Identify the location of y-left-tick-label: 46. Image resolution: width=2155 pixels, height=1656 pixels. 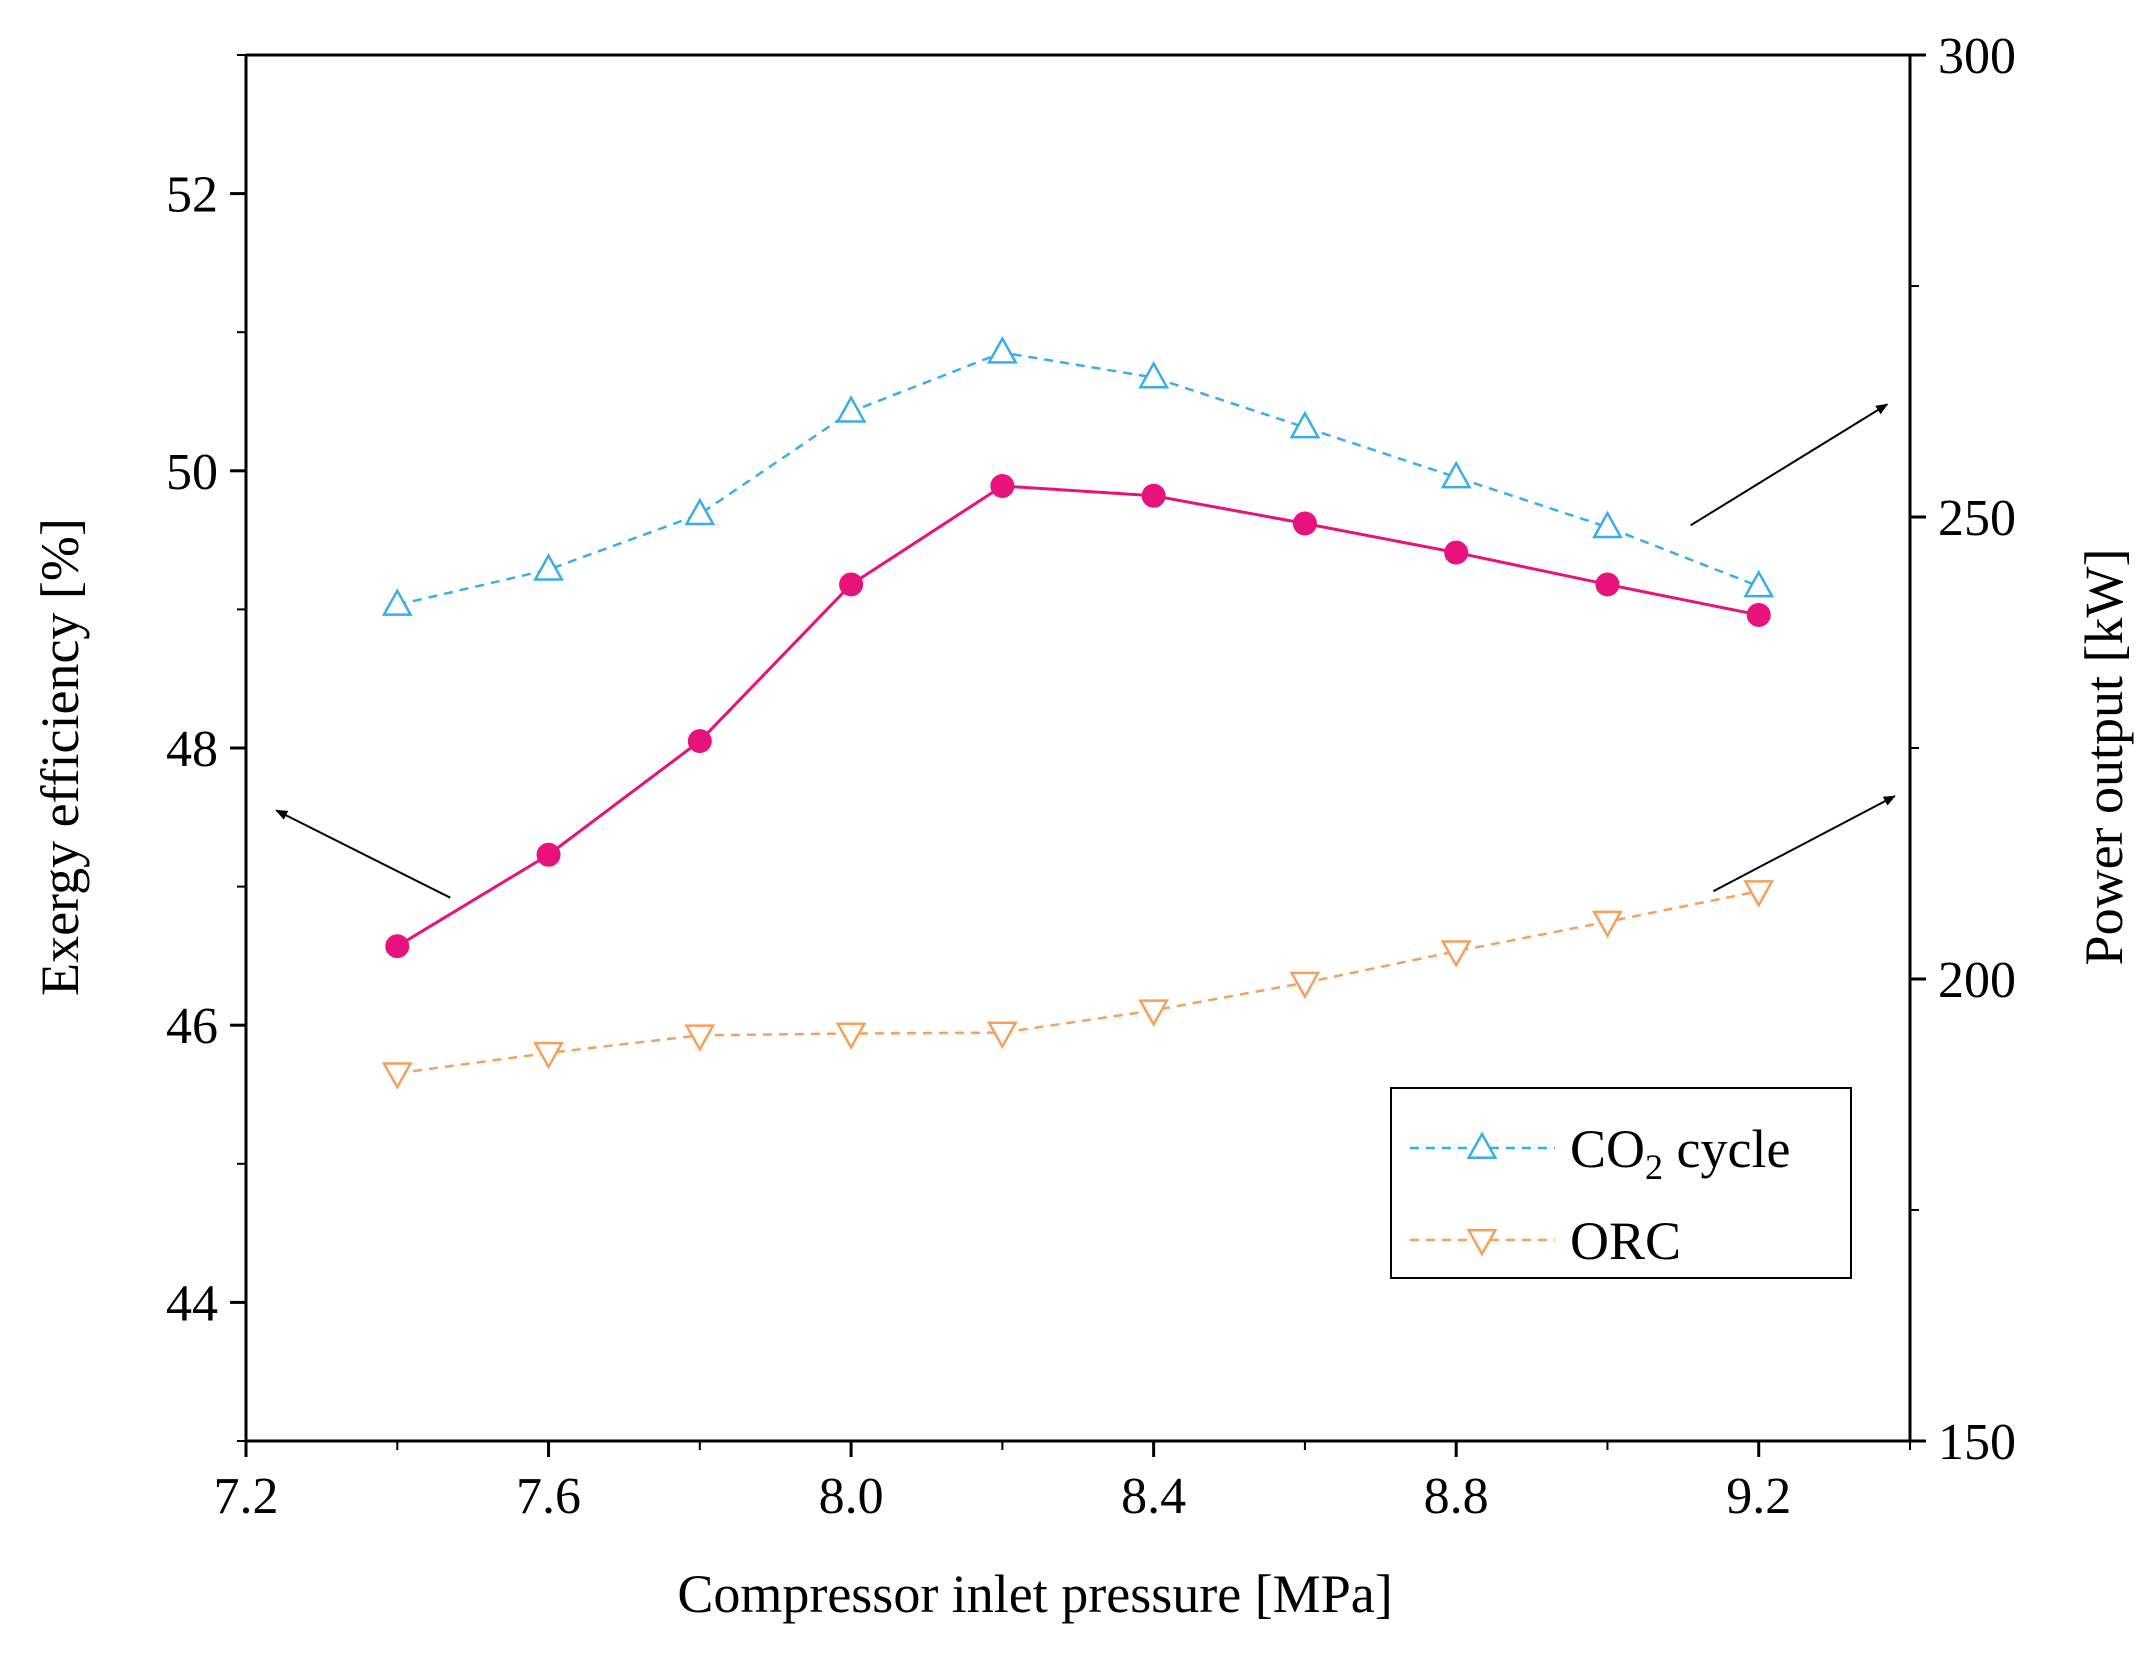
(192, 1026).